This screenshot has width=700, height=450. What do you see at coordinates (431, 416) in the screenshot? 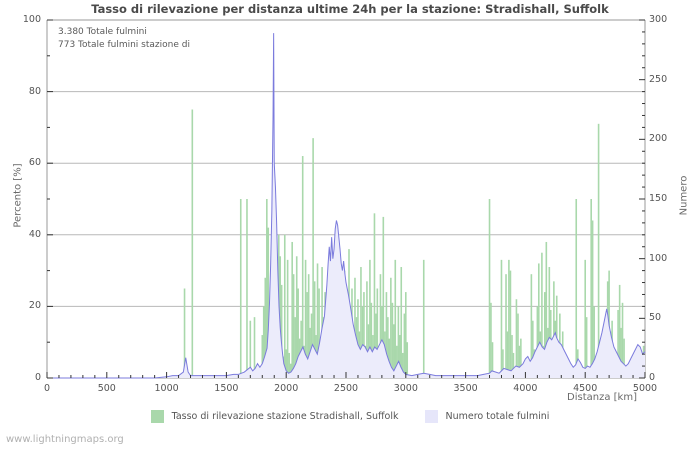
I see `legend-swatch-total-count` at bounding box center [431, 416].